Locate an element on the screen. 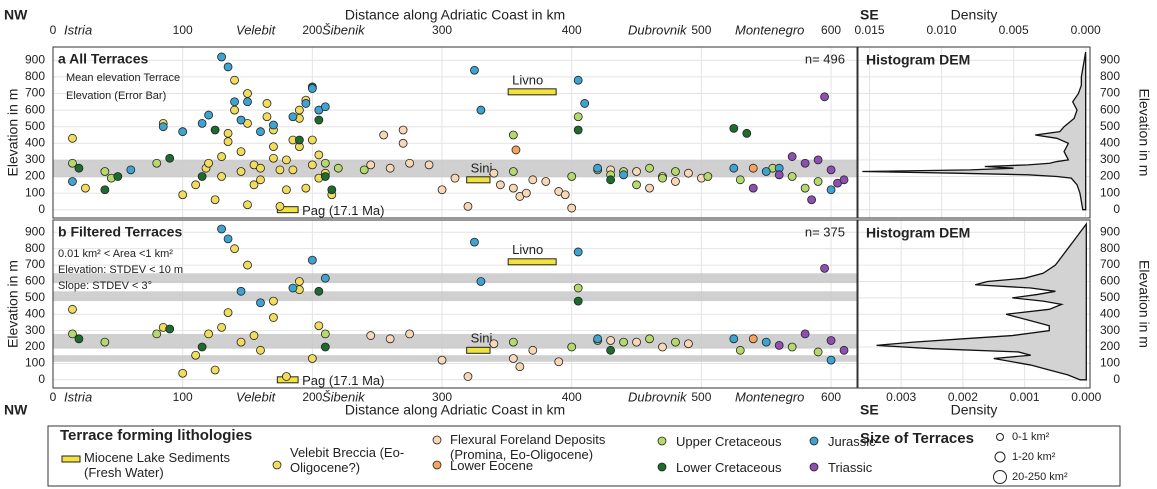  region-label: Istria is located at coordinates (78, 29).